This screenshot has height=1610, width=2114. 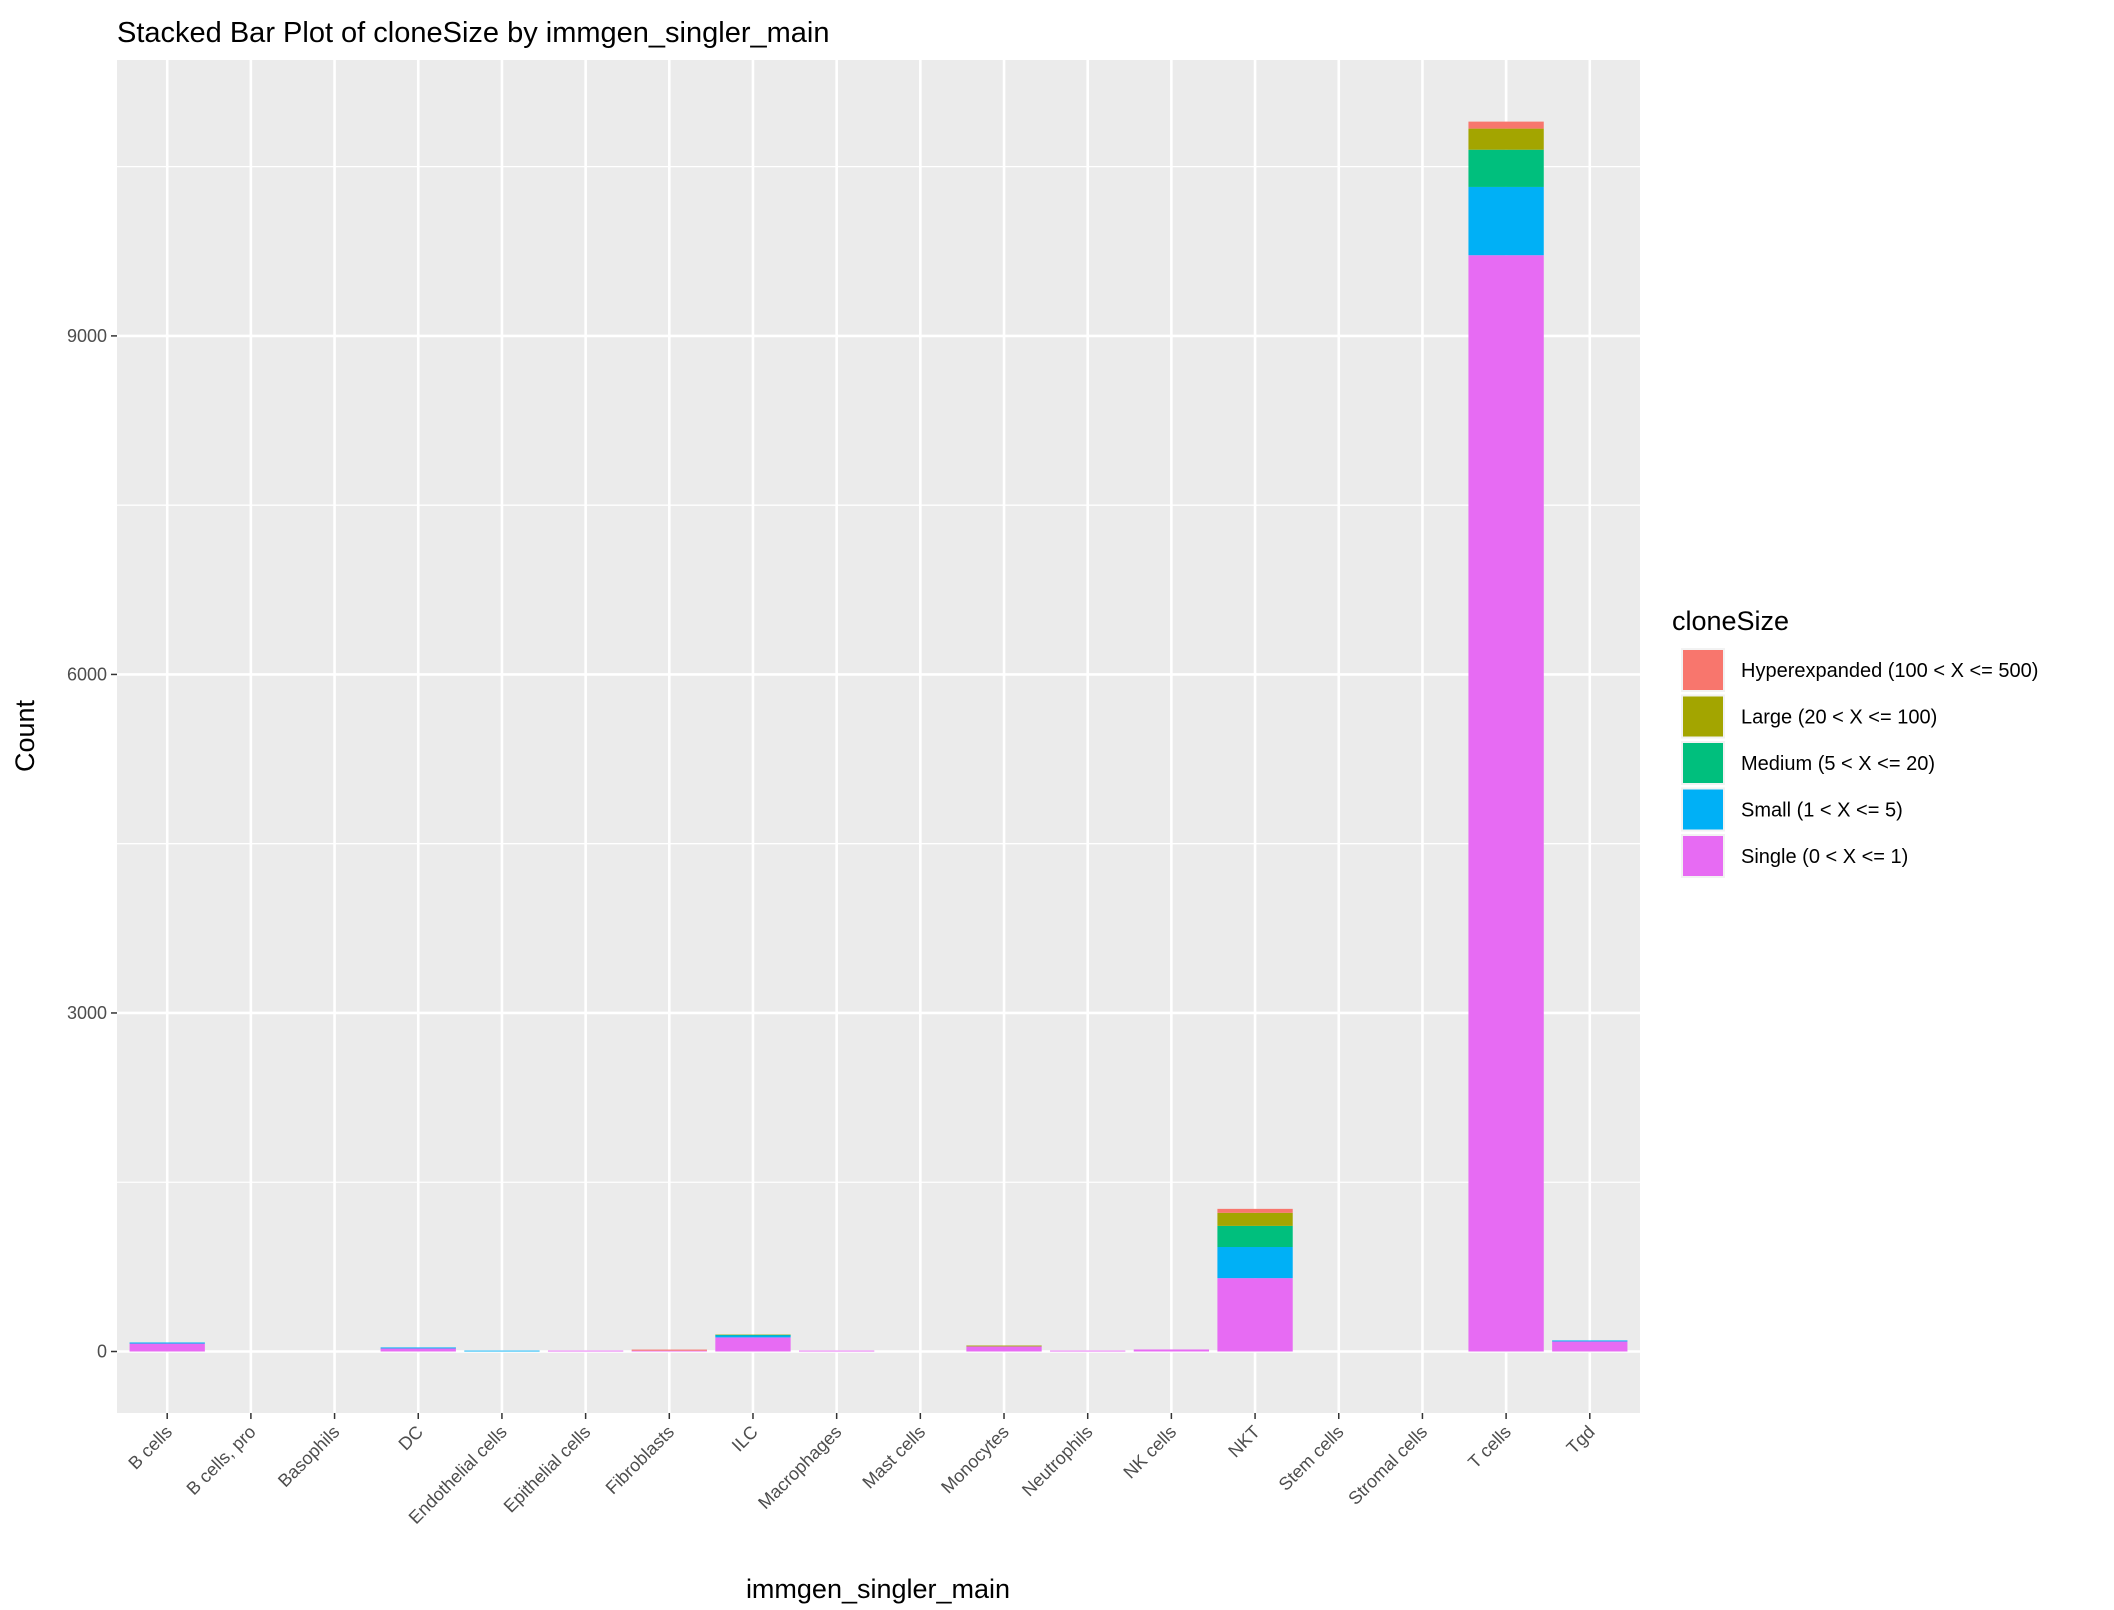 I want to click on legend-label: Large (20 < X <= 100), so click(x=1839, y=718).